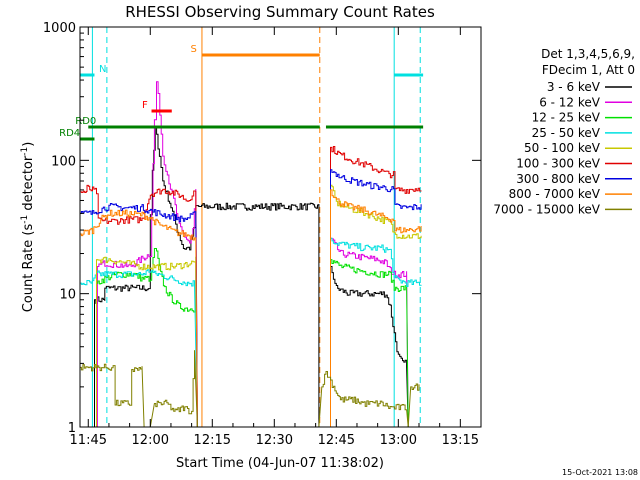  What do you see at coordinates (25, 219) in the screenshot?
I see `y-label-sup1: -1` at bounding box center [25, 219].